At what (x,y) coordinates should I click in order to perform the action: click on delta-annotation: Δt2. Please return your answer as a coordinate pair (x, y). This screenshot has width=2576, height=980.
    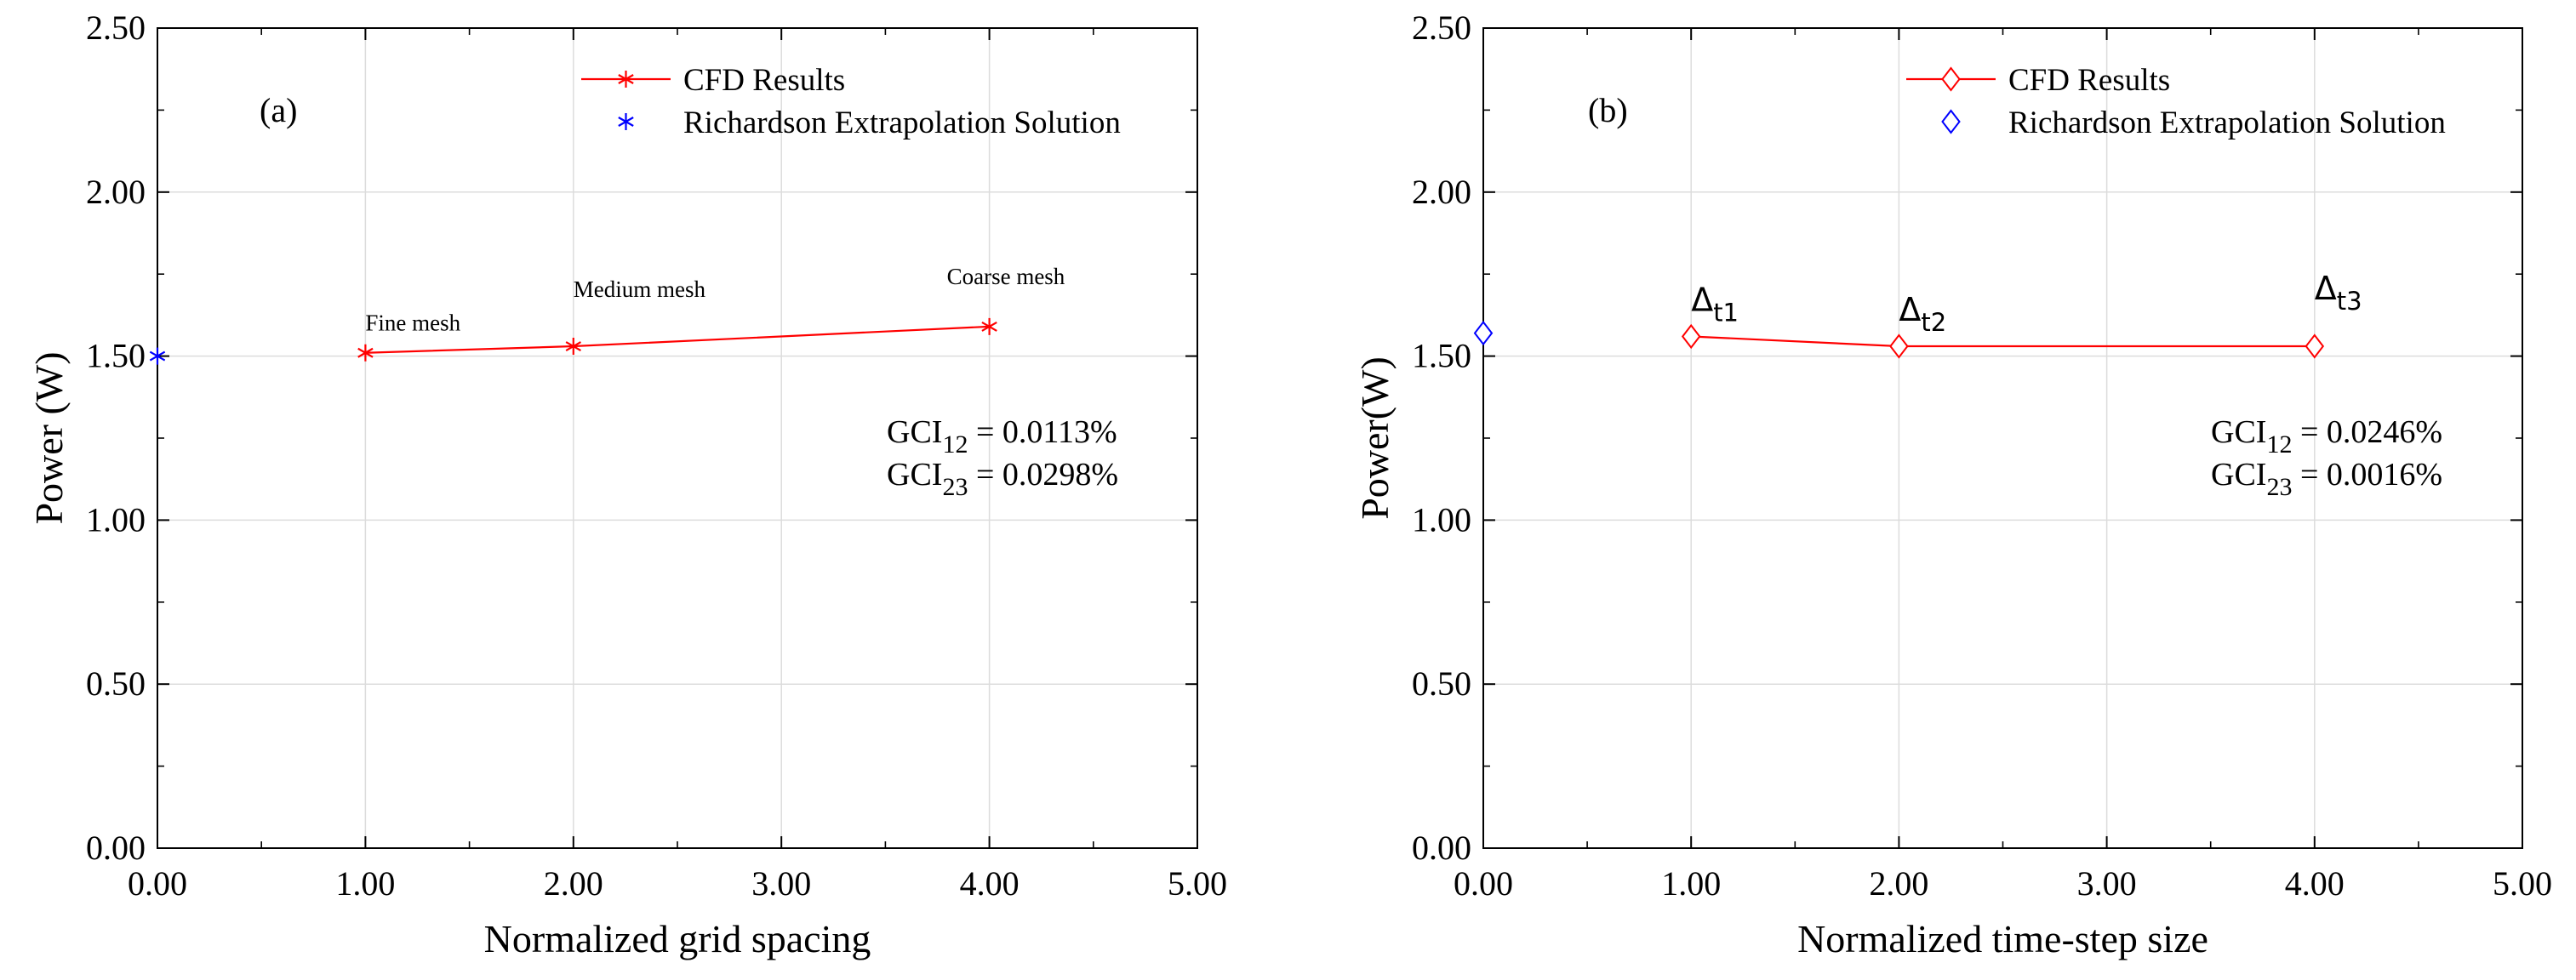
    Looking at the image, I should click on (1922, 314).